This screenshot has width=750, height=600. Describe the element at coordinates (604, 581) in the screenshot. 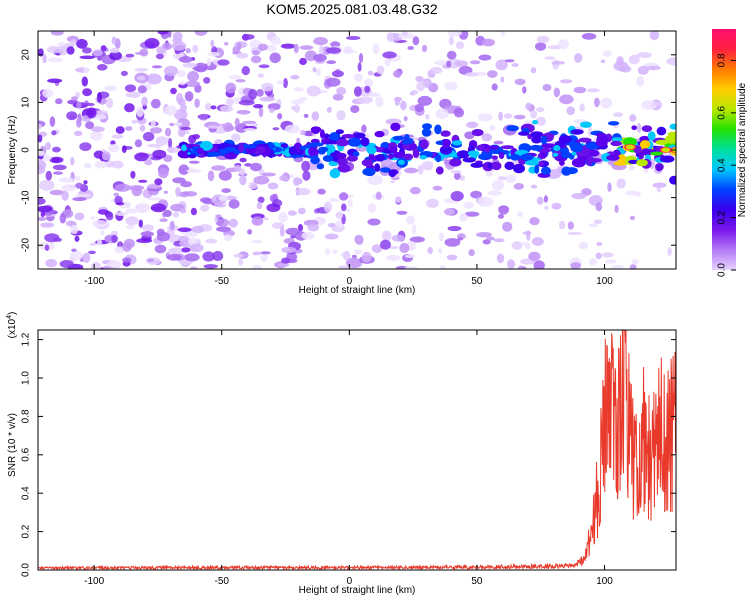

I see `snr-x-tick-label: 100` at that location.